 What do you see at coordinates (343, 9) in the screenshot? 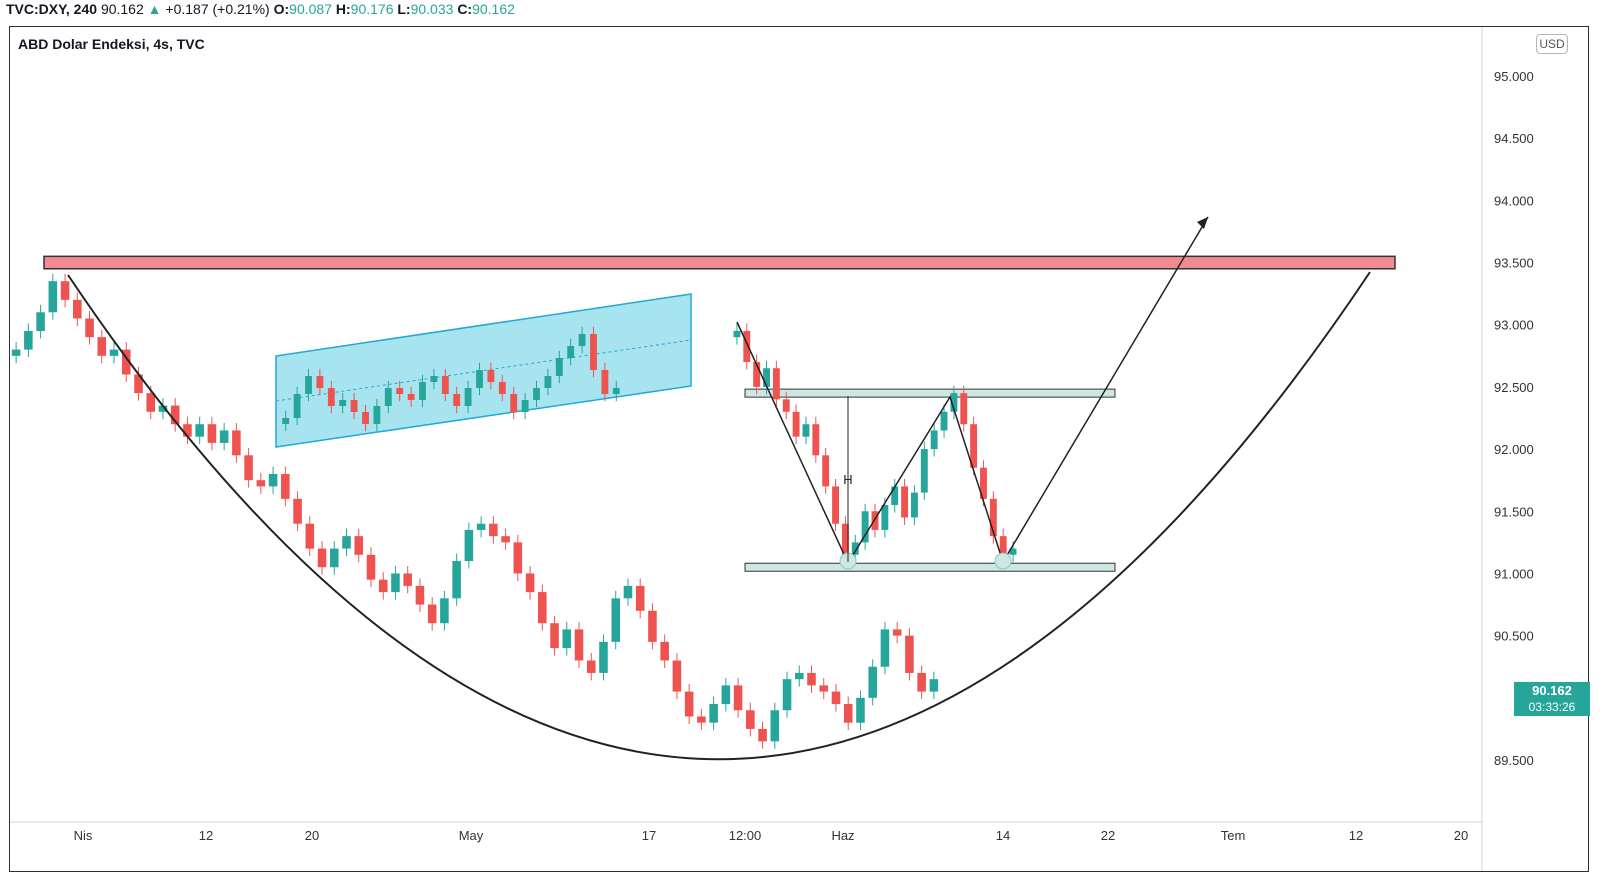
I see `high-label: H:` at bounding box center [343, 9].